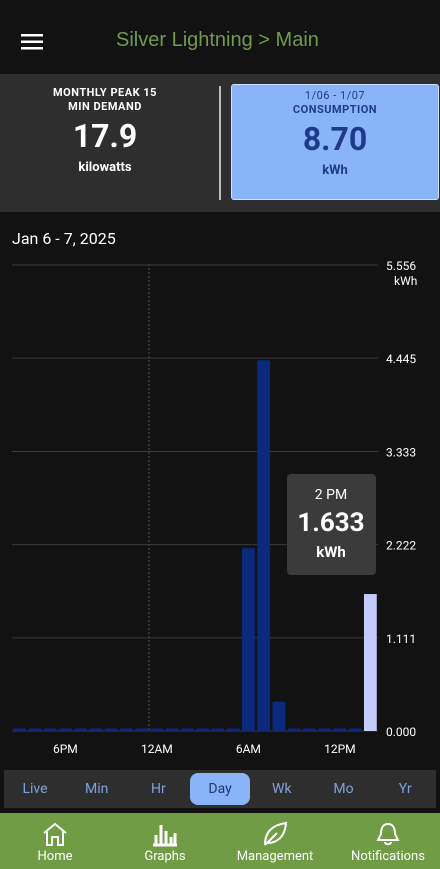  Describe the element at coordinates (335, 170) in the screenshot. I see `card-unit: kWh` at that location.